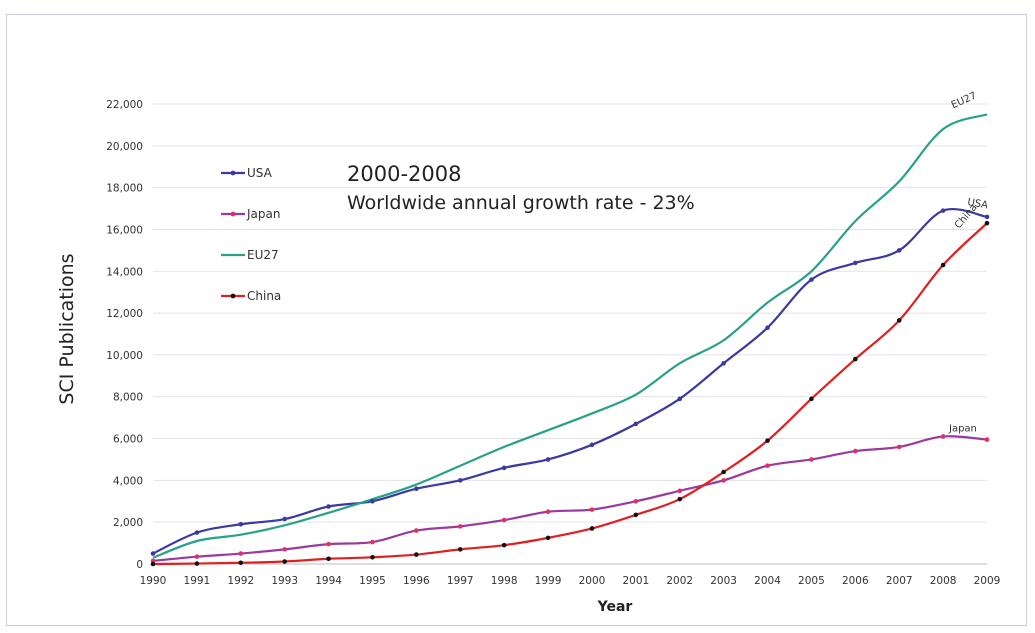 The width and height of the screenshot is (1035, 633). What do you see at coordinates (128, 440) in the screenshot?
I see `y-tick-label: 6,000` at bounding box center [128, 440].